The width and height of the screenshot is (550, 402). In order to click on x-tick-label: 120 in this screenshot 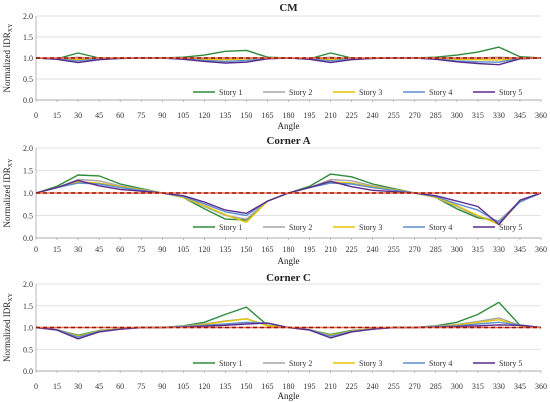, I will do `click(204, 386)`.